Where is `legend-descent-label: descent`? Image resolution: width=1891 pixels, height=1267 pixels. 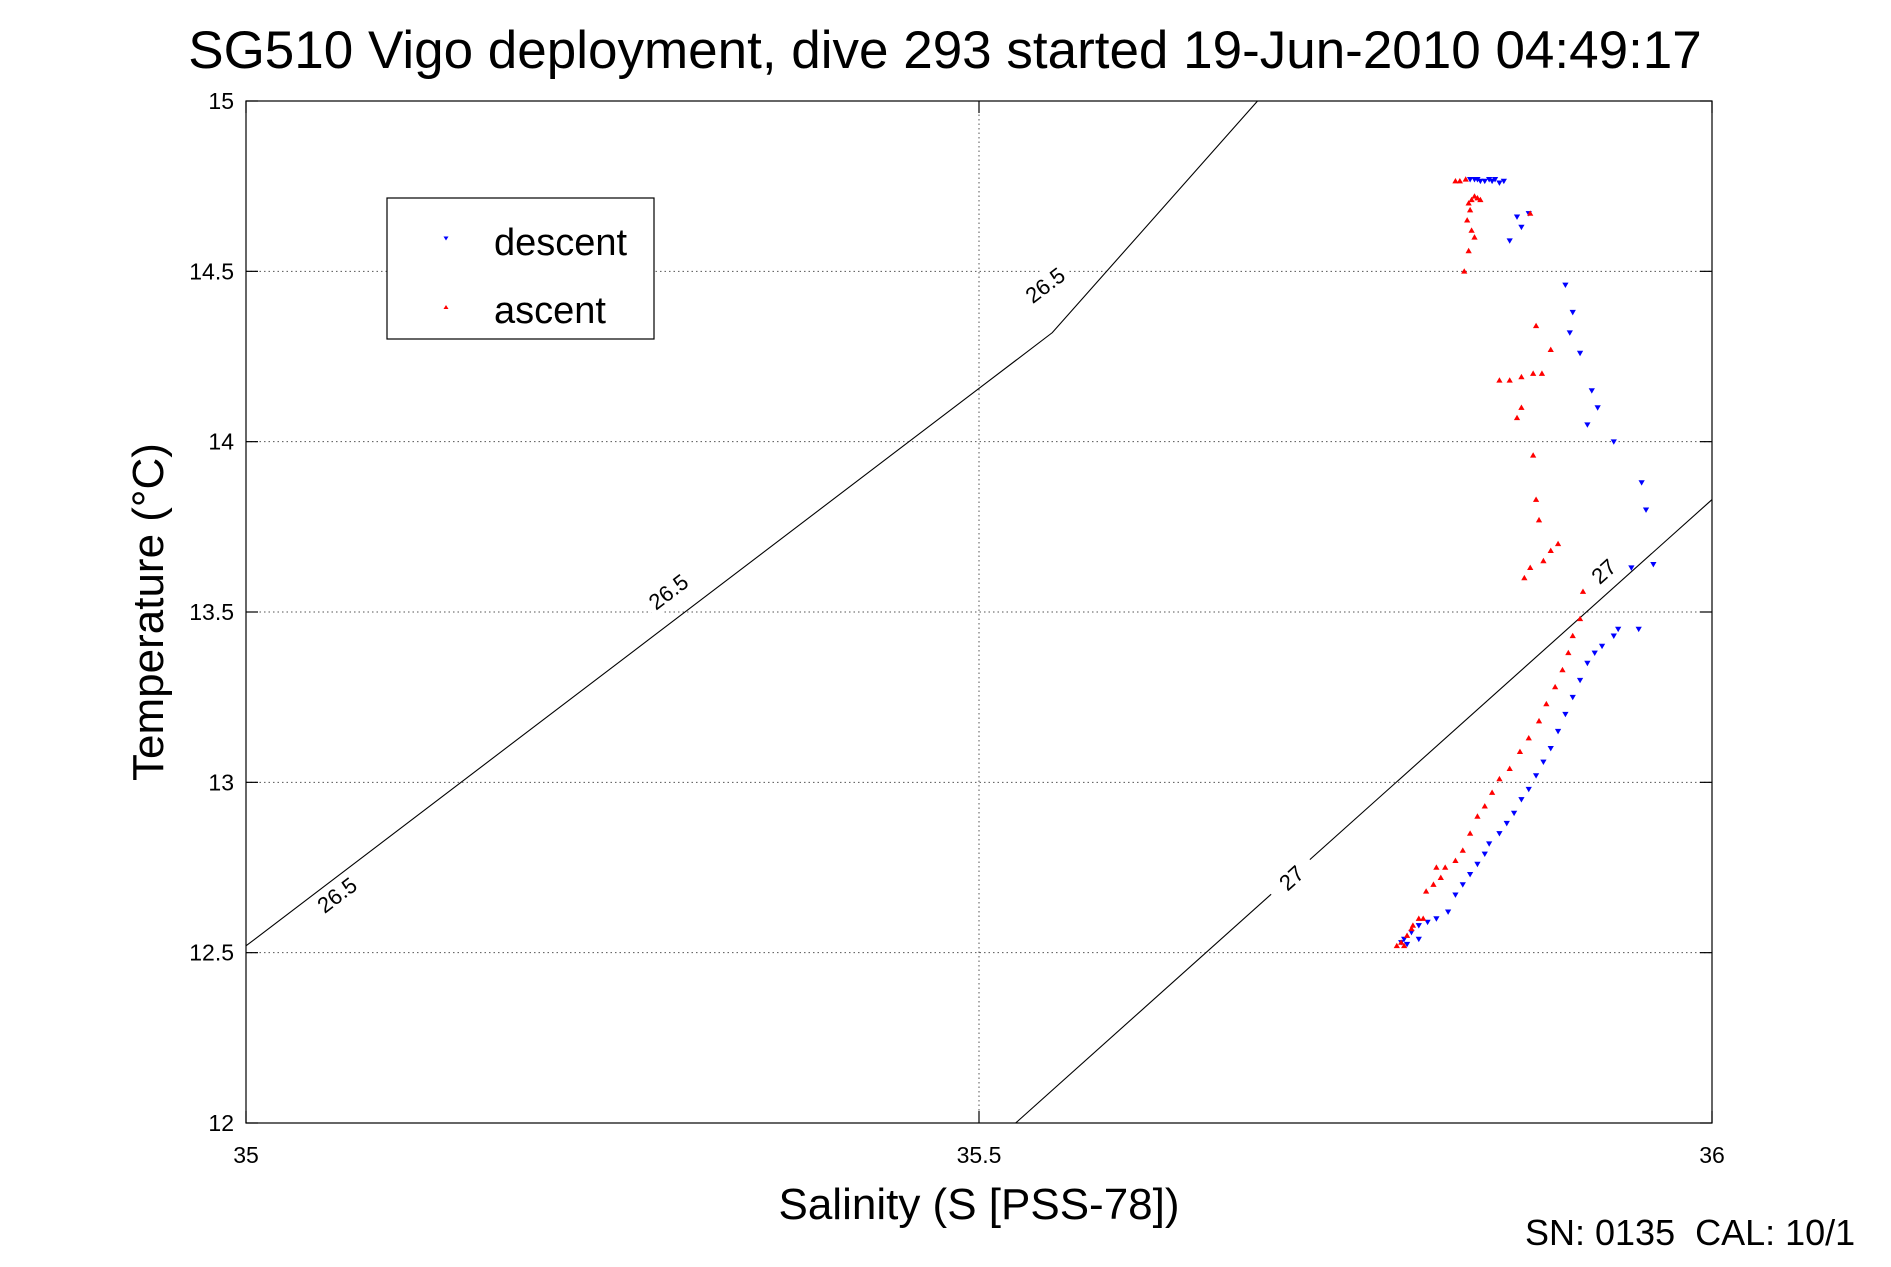 legend-descent-label: descent is located at coordinates (561, 243).